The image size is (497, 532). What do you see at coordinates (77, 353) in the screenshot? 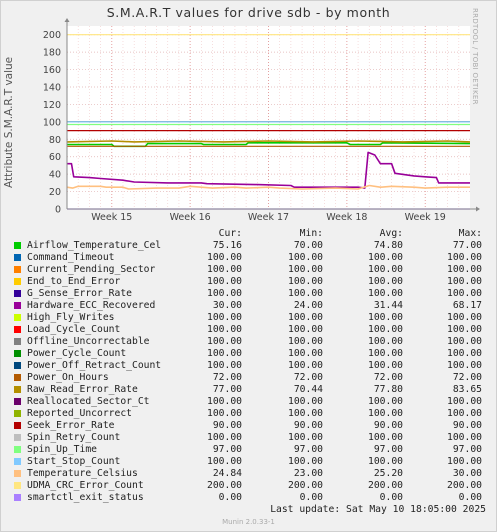
I see `legend-series-name: Power_Cycle_Count` at bounding box center [77, 353].